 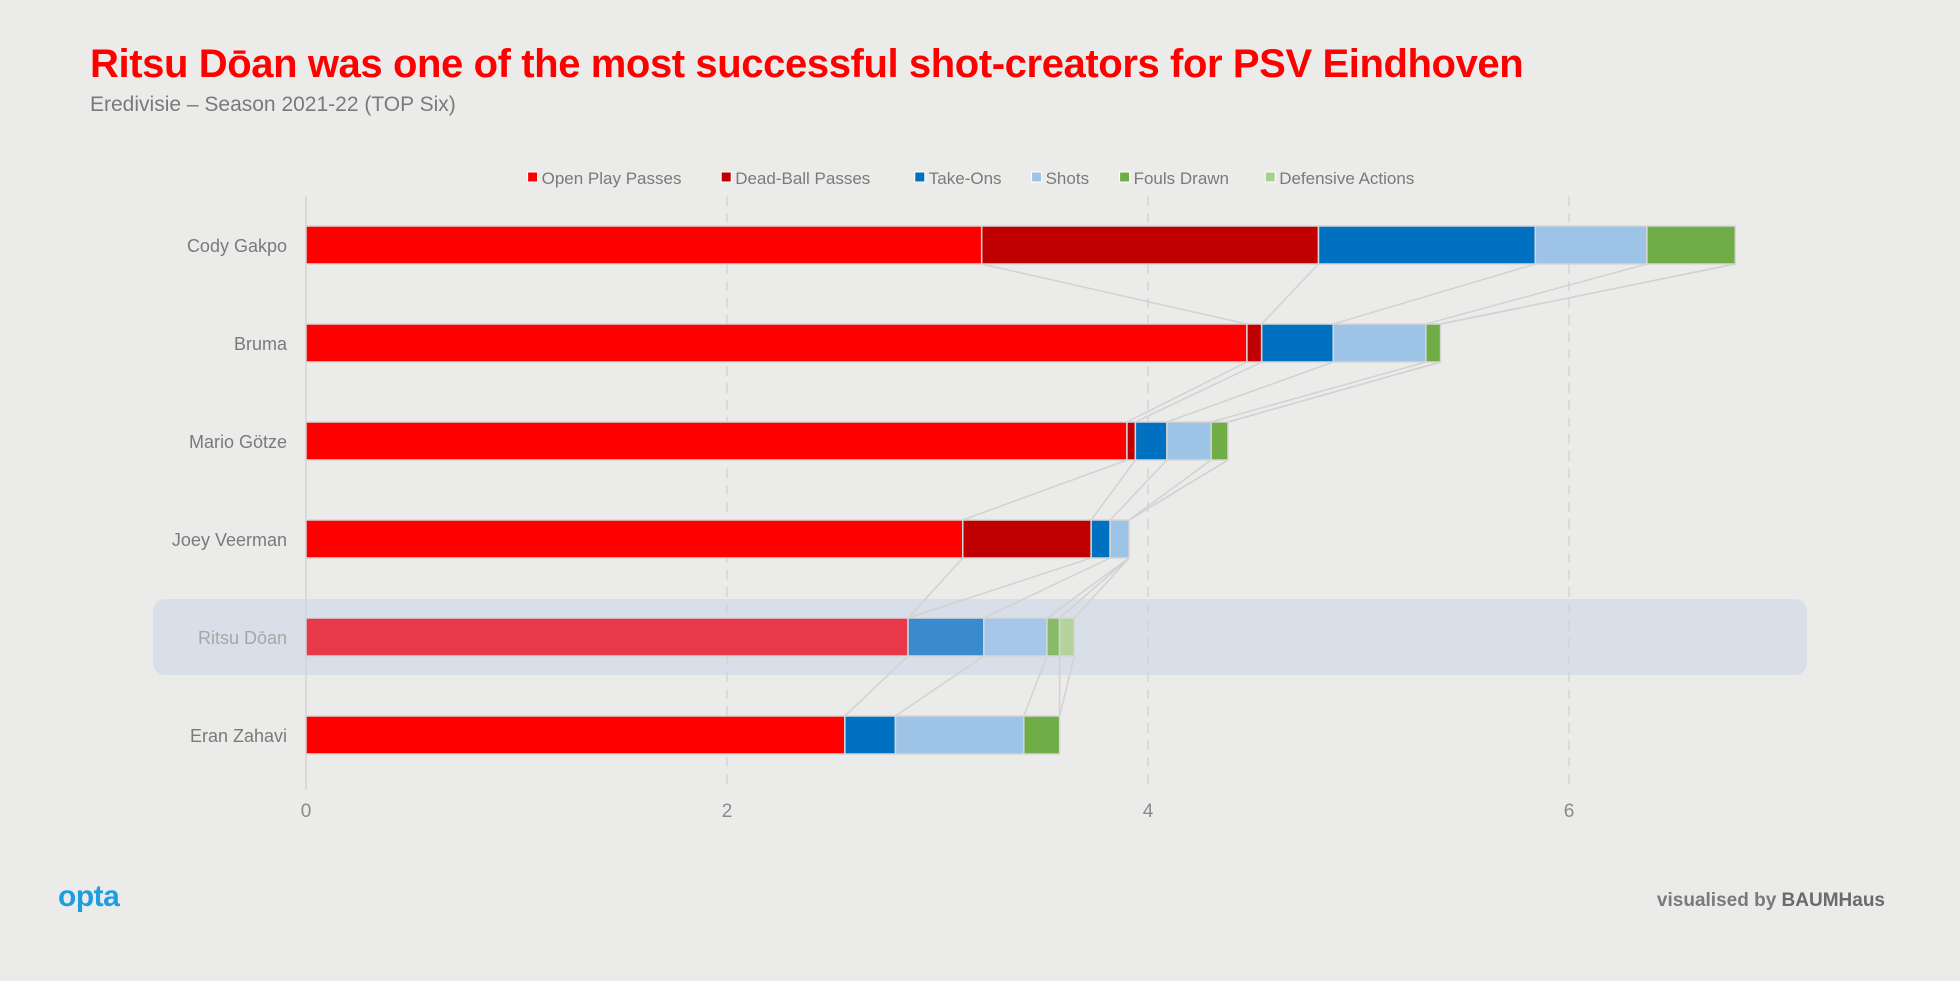 What do you see at coordinates (89, 896) in the screenshot?
I see `opta-logo: opta` at bounding box center [89, 896].